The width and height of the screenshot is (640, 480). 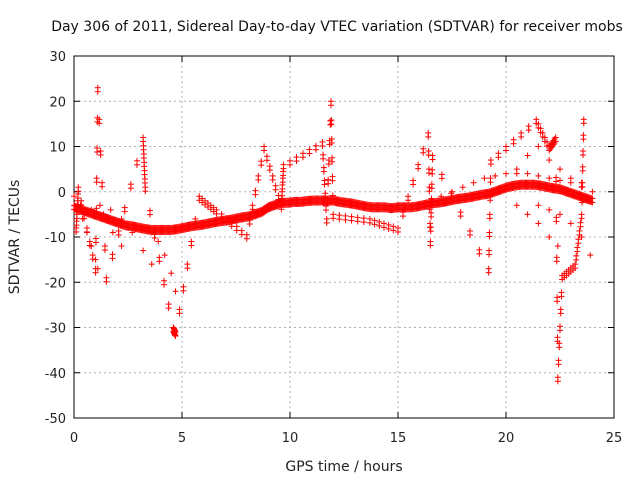 What do you see at coordinates (182, 438) in the screenshot?
I see `x-tick-label: 5` at bounding box center [182, 438].